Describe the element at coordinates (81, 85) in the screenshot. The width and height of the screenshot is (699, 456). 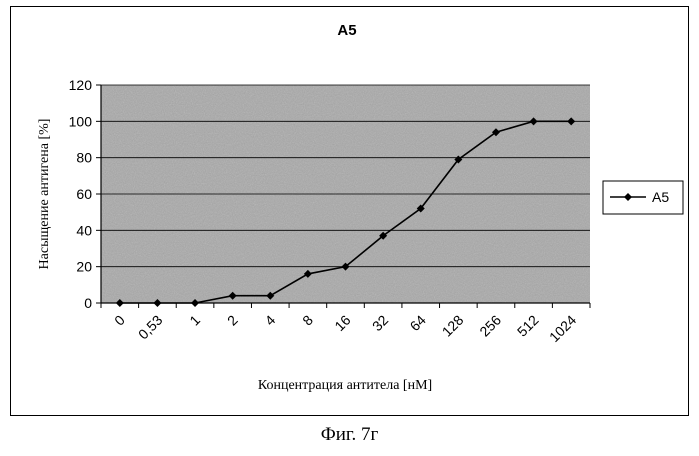
I see `y-tick-label-120: 120` at that location.